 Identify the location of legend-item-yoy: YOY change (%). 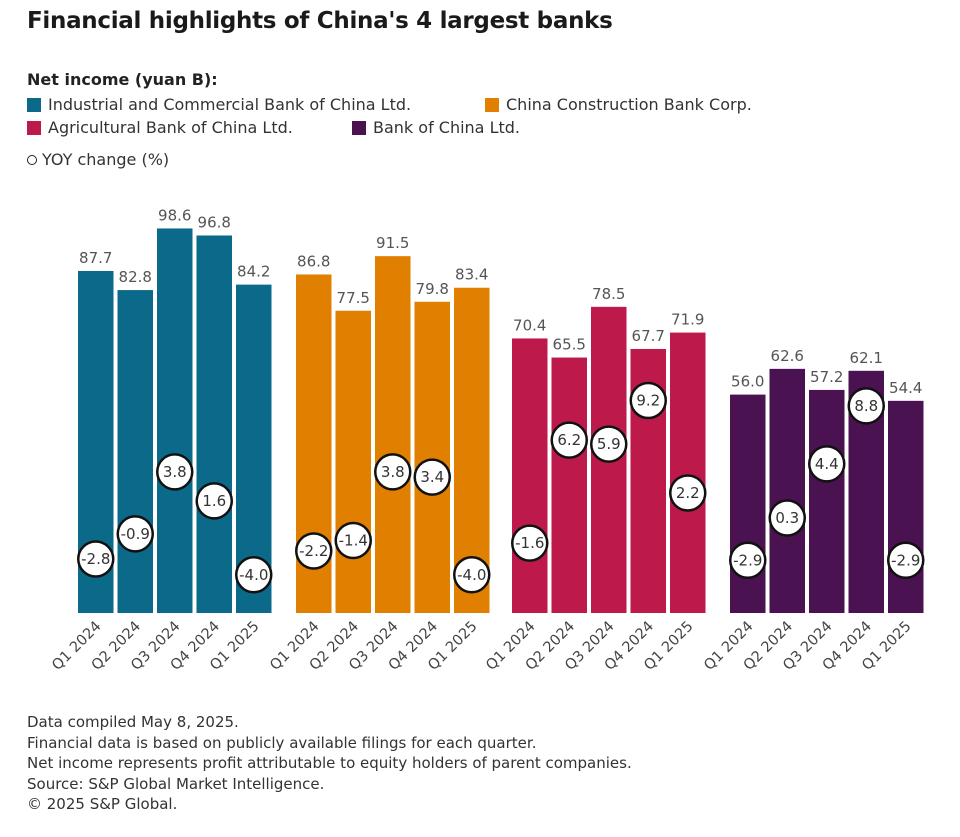
(98, 159).